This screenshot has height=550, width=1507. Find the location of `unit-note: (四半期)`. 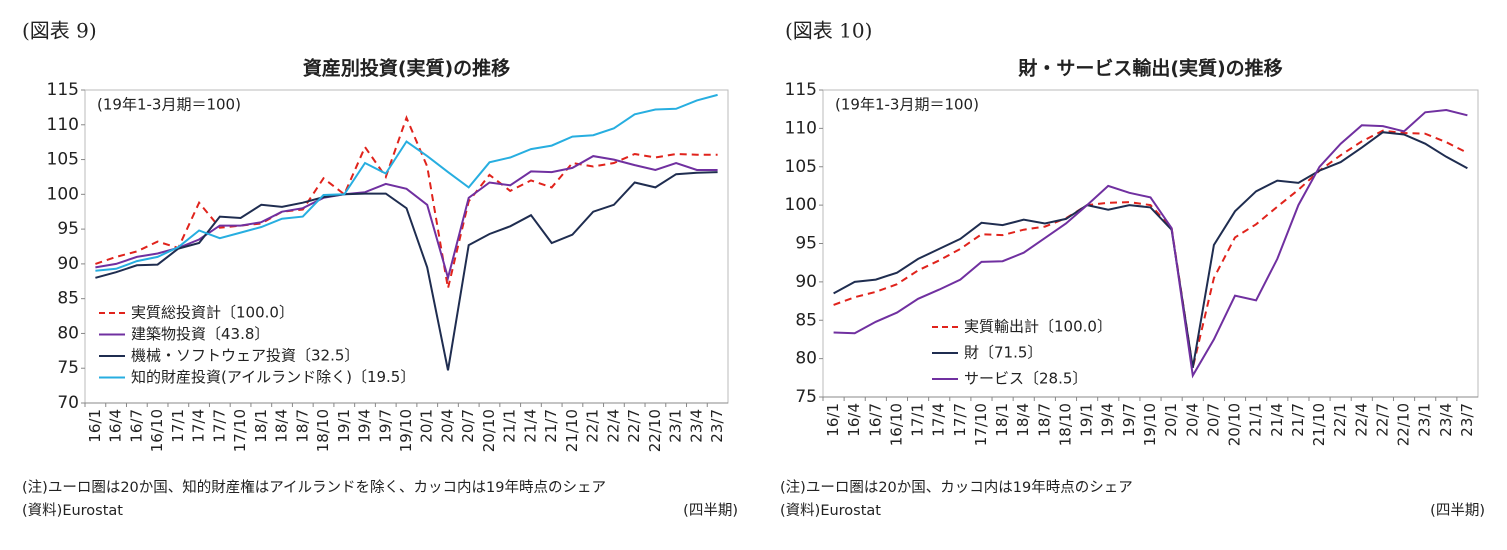

unit-note: (四半期) is located at coordinates (710, 510).